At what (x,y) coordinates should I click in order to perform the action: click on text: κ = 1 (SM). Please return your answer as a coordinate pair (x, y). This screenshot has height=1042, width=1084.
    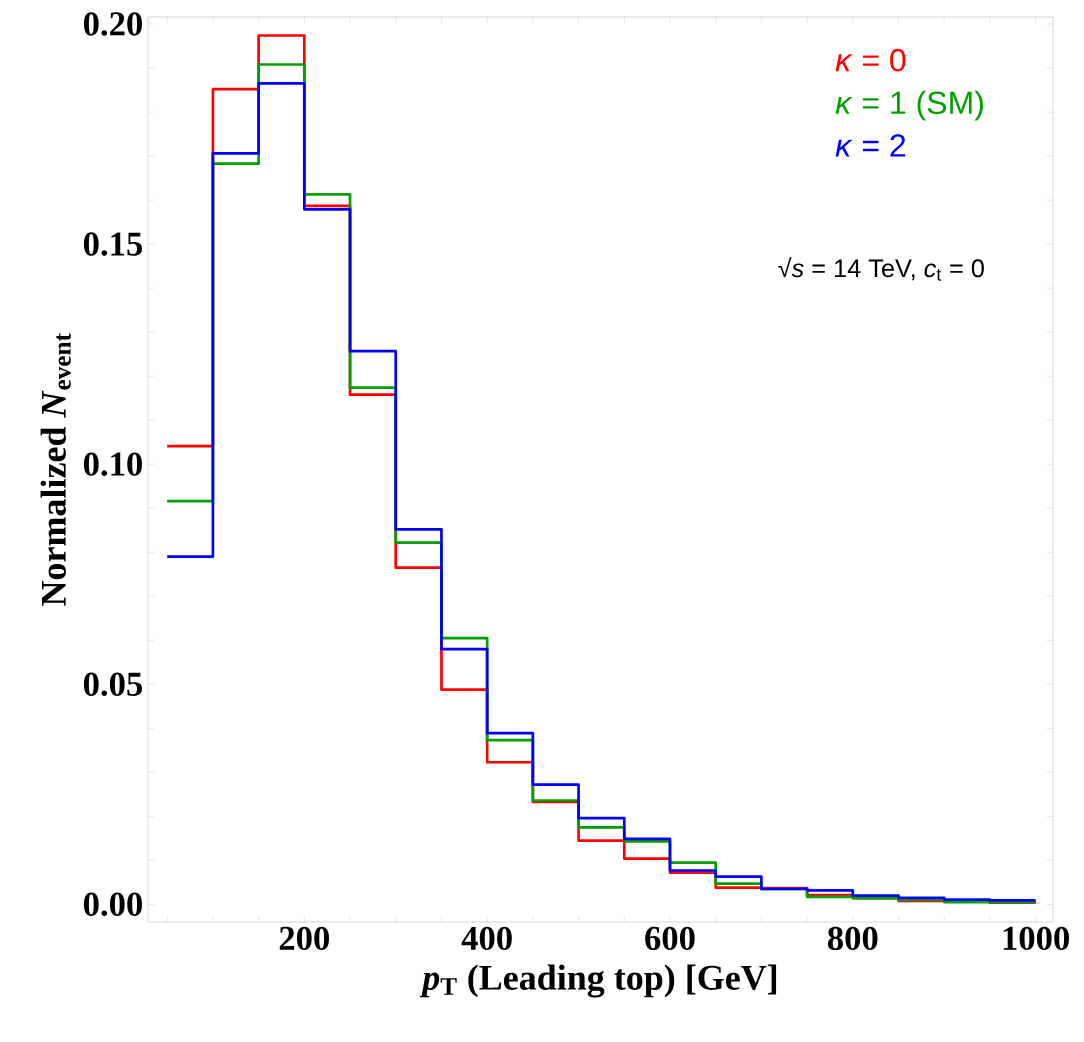
    Looking at the image, I should click on (909, 105).